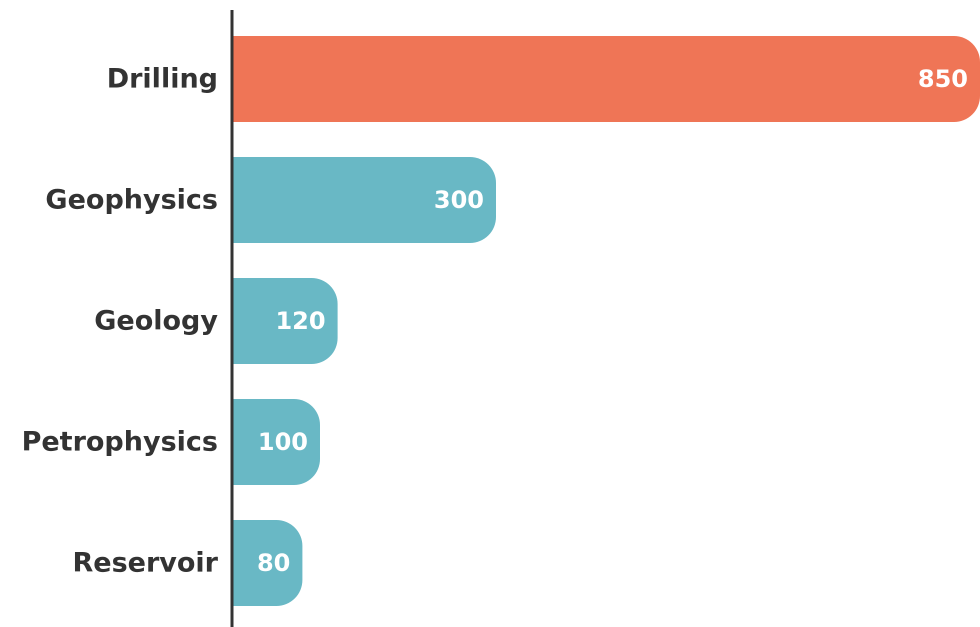 The image size is (980, 627). What do you see at coordinates (606, 79) in the screenshot?
I see `bar-drilling` at bounding box center [606, 79].